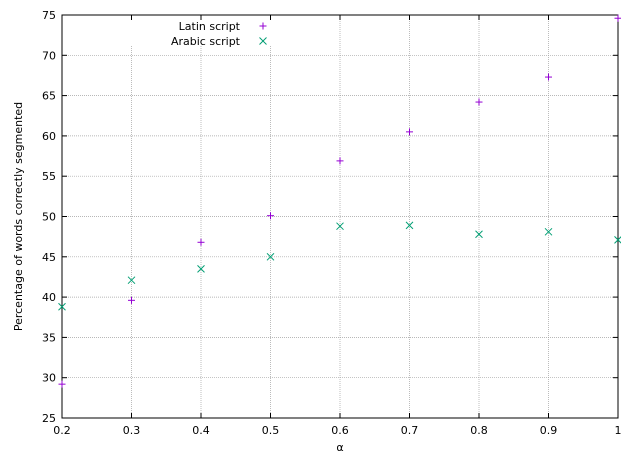 The image size is (621, 454). What do you see at coordinates (62, 430) in the screenshot?
I see `x-tick-label: 0.2` at bounding box center [62, 430].